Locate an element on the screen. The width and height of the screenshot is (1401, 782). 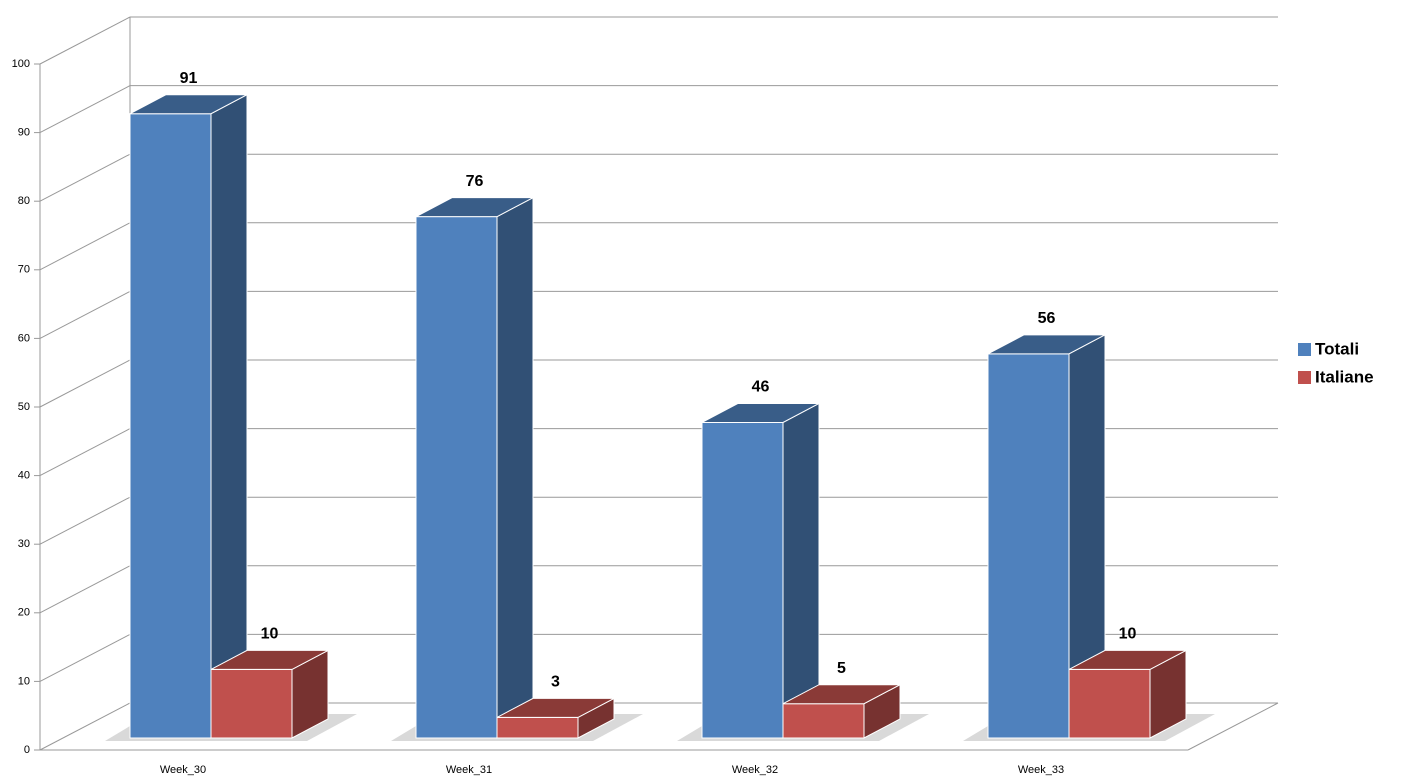
y-tick-label: 30 is located at coordinates (24, 544).